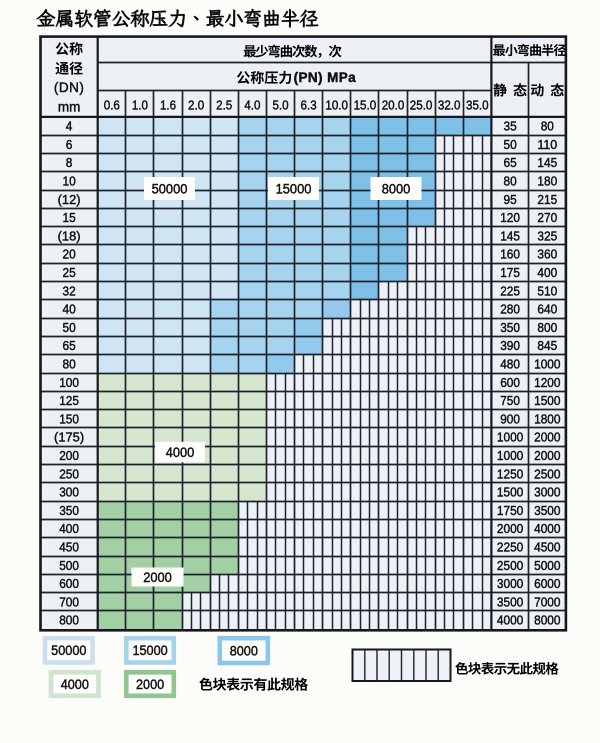  I want to click on svg-text: 640, so click(547, 309).